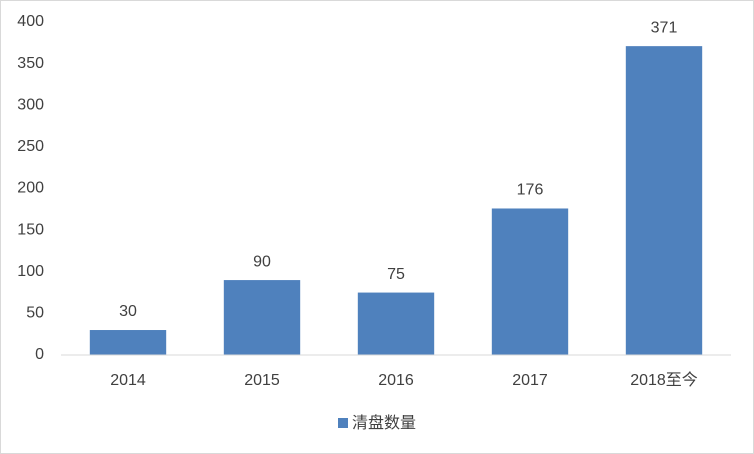 This screenshot has height=454, width=754. Describe the element at coordinates (262, 261) in the screenshot. I see `data-label: 90` at that location.